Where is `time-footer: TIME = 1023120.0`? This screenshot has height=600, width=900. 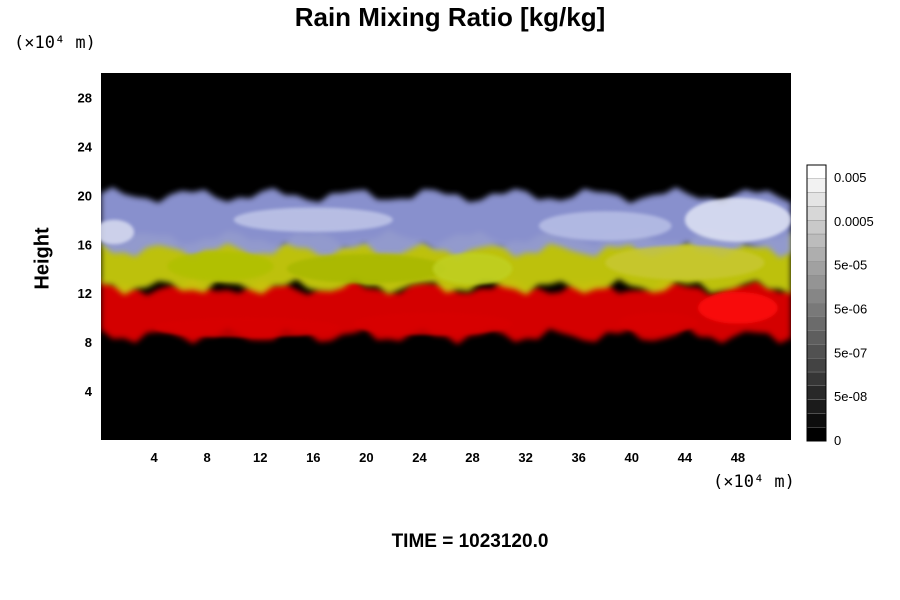
time-footer: TIME = 1023120.0 is located at coordinates (470, 541).